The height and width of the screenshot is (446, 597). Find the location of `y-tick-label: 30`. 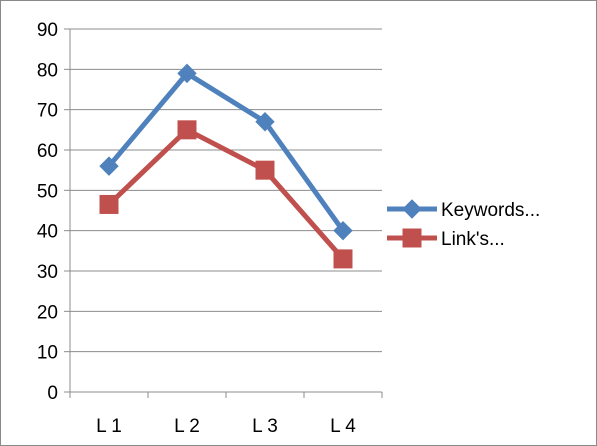

y-tick-label: 30 is located at coordinates (47, 272).